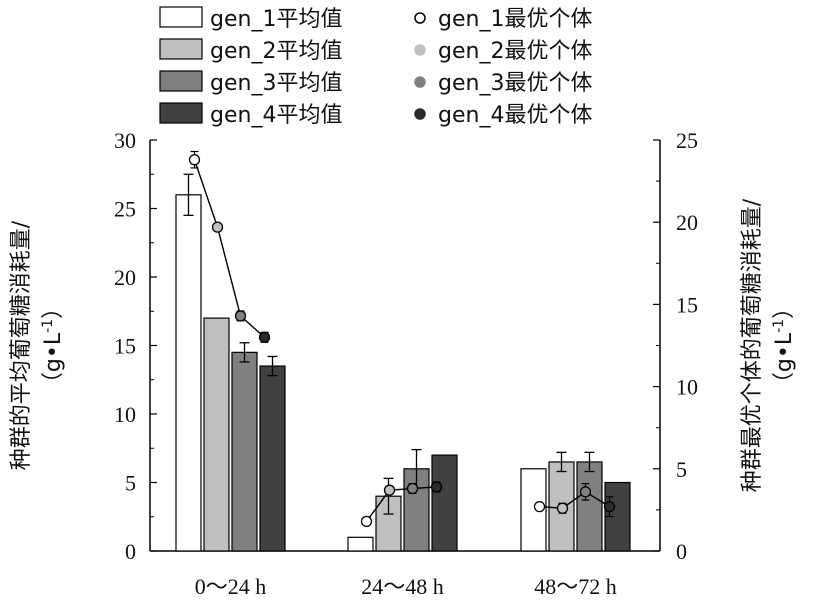 The height and width of the screenshot is (609, 821). I want to click on right-axis-title-line2: （g•L-1）, so click(784, 345).